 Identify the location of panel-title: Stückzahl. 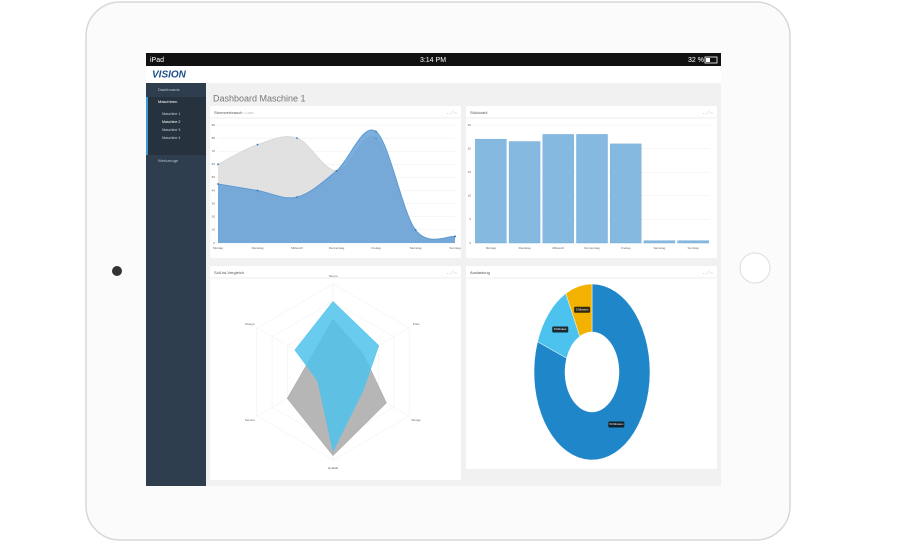
(478, 112).